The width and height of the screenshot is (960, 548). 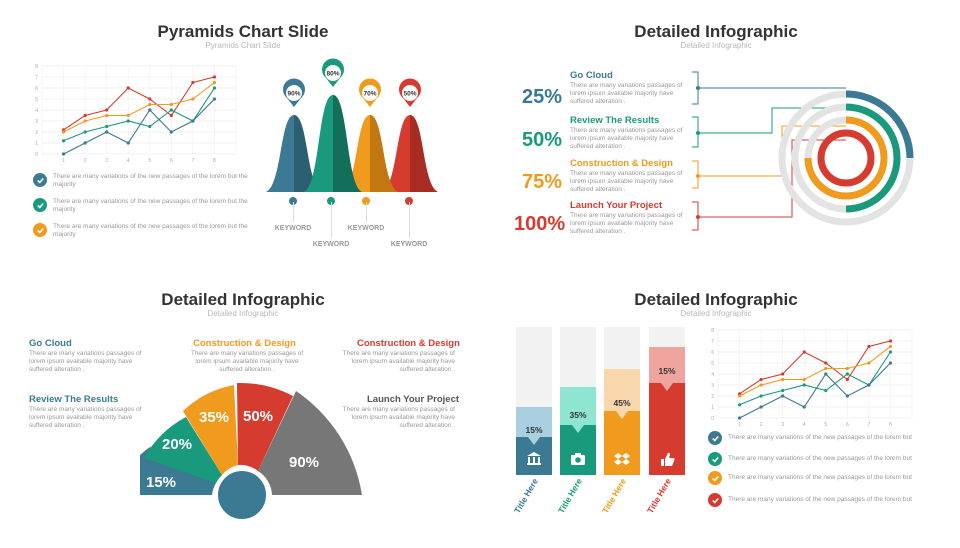 I want to click on keyword-2: KEYWORD, so click(x=331, y=244).